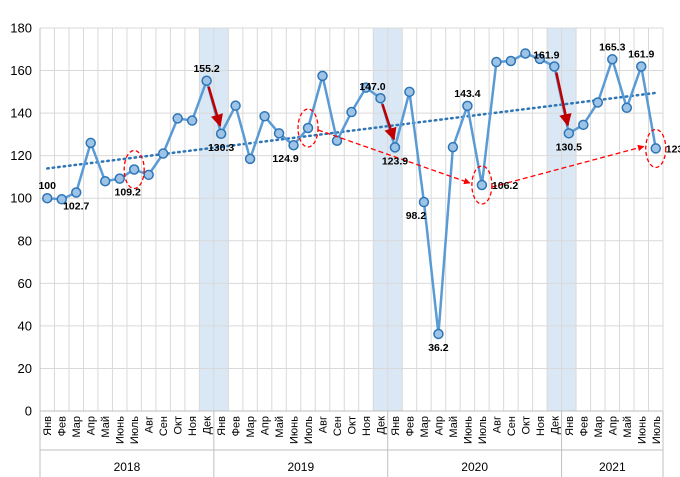 This screenshot has width=680, height=477. What do you see at coordinates (612, 467) in the screenshot?
I see `year-label: 2021` at bounding box center [612, 467].